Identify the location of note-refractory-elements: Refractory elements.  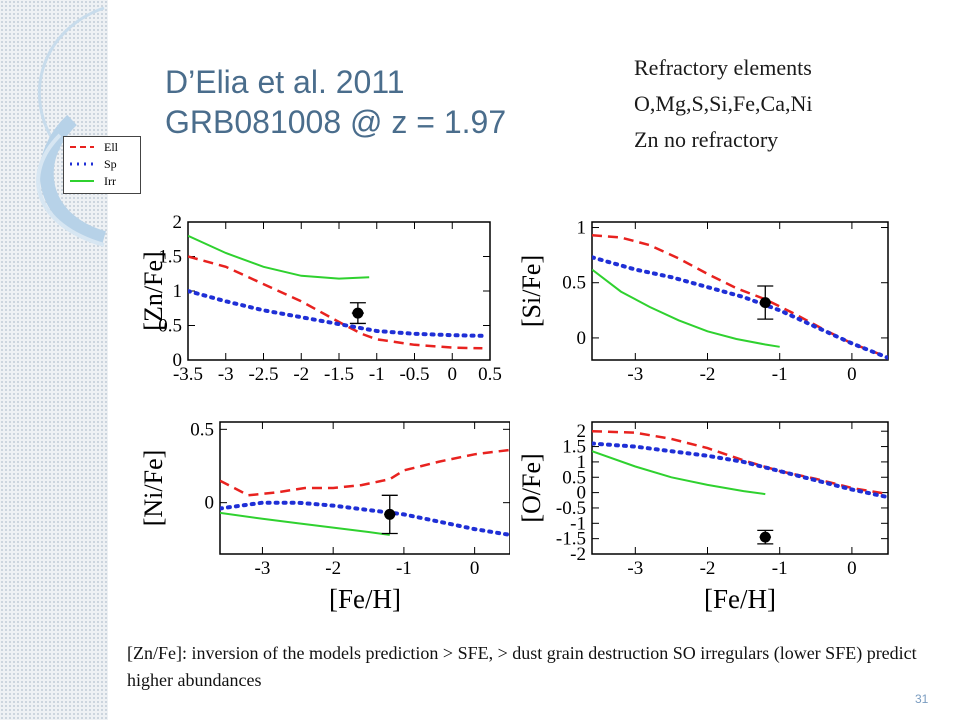
(723, 67).